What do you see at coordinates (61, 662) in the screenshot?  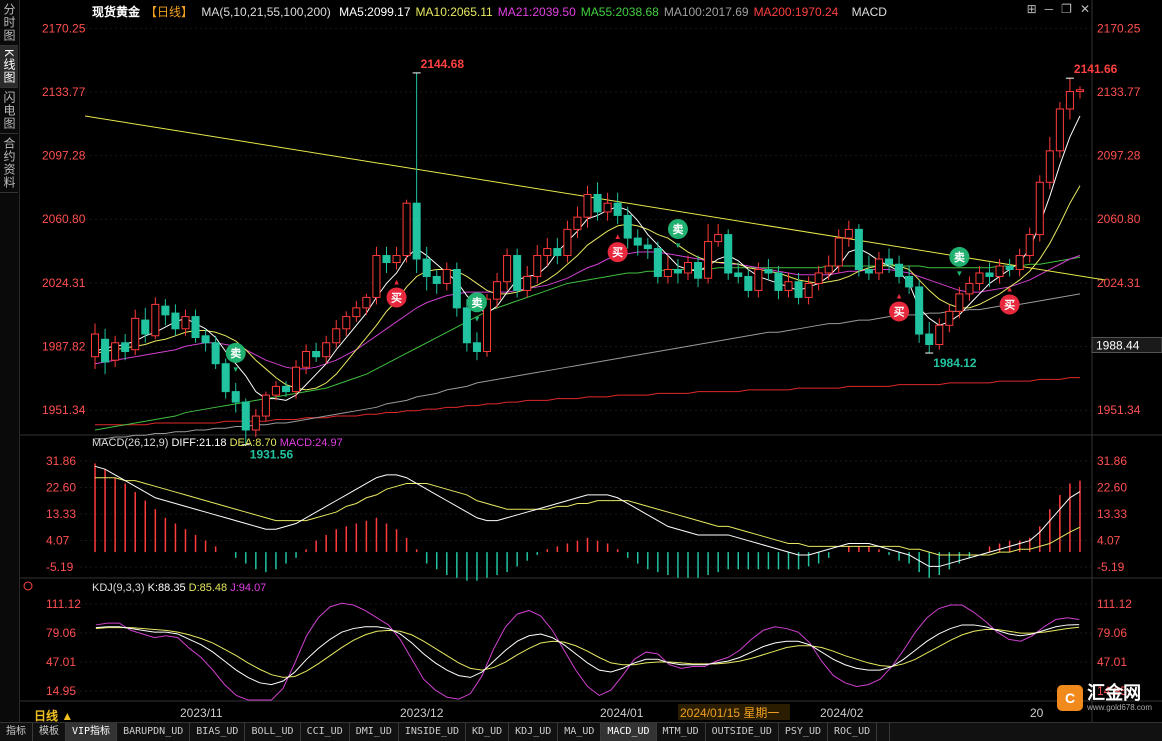 I see `kdj-tick-left: 47.01` at bounding box center [61, 662].